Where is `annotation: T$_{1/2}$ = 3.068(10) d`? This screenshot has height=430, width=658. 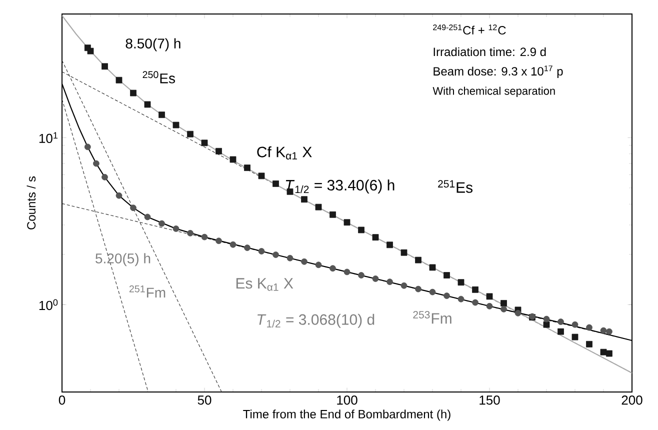 annotation: T$_{1/2}$ = 3.068(10) d is located at coordinates (316, 321).